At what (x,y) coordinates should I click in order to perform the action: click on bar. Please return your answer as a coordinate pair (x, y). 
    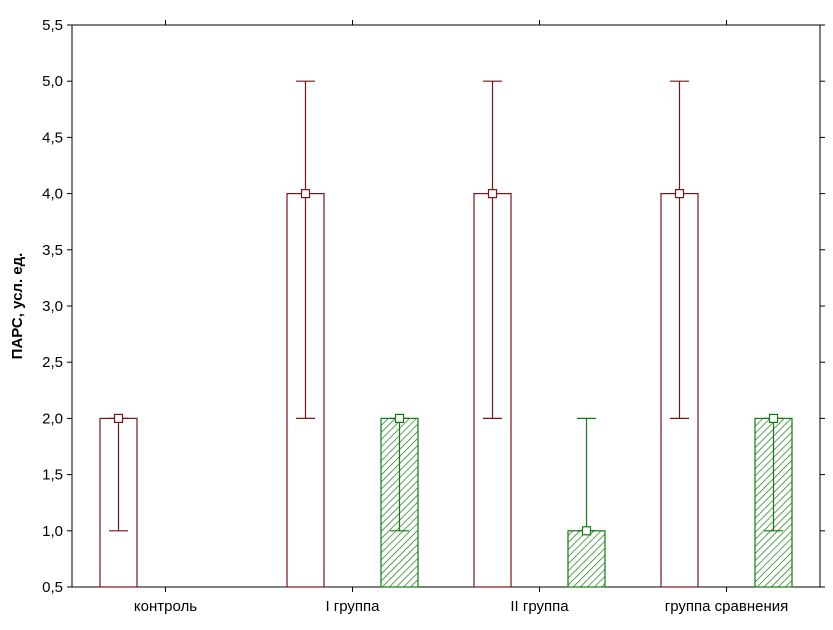
    Looking at the image, I should click on (586, 559).